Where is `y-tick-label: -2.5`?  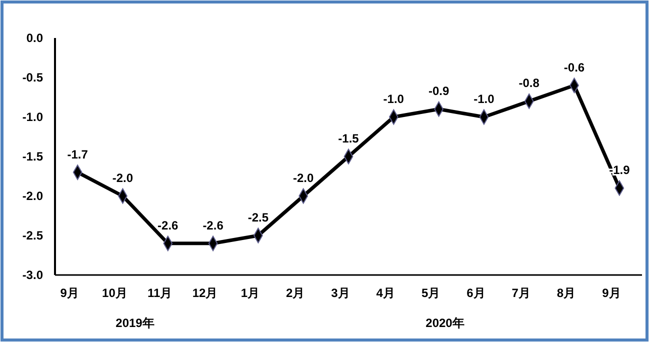
y-tick-label: -2.5 is located at coordinates (33, 235).